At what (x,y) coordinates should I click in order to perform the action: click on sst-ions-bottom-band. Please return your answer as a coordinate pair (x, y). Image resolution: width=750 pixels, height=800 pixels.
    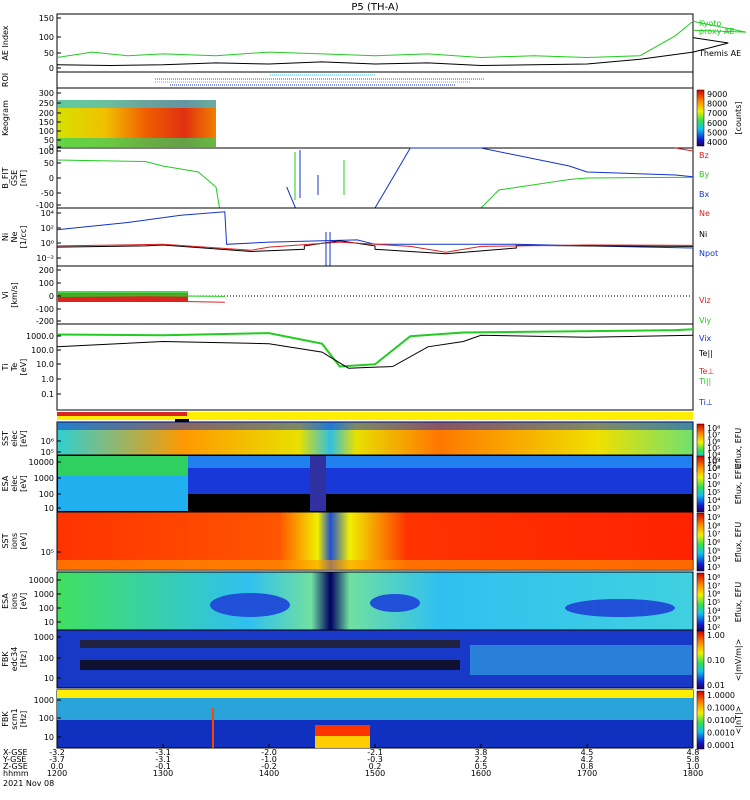
    Looking at the image, I should click on (375, 565).